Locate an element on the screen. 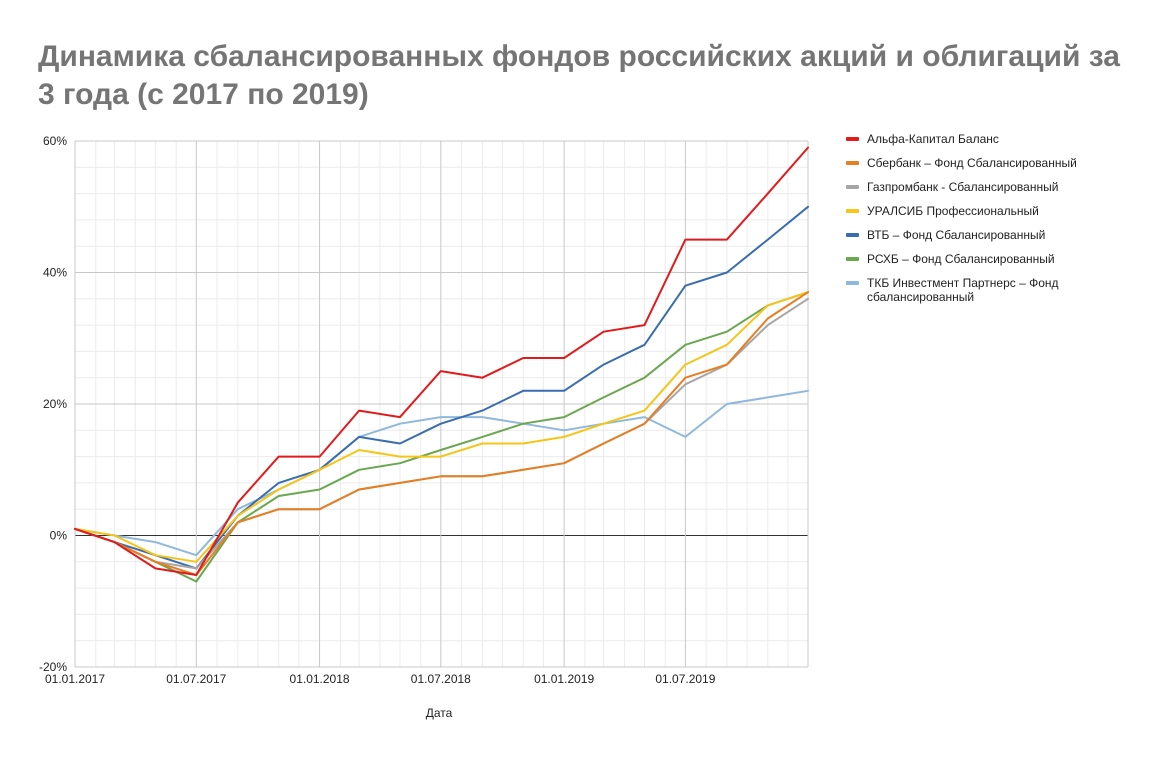 This screenshot has width=1176, height=757. legend-item: УРАЛСИБ Профессиональный is located at coordinates (996, 211).